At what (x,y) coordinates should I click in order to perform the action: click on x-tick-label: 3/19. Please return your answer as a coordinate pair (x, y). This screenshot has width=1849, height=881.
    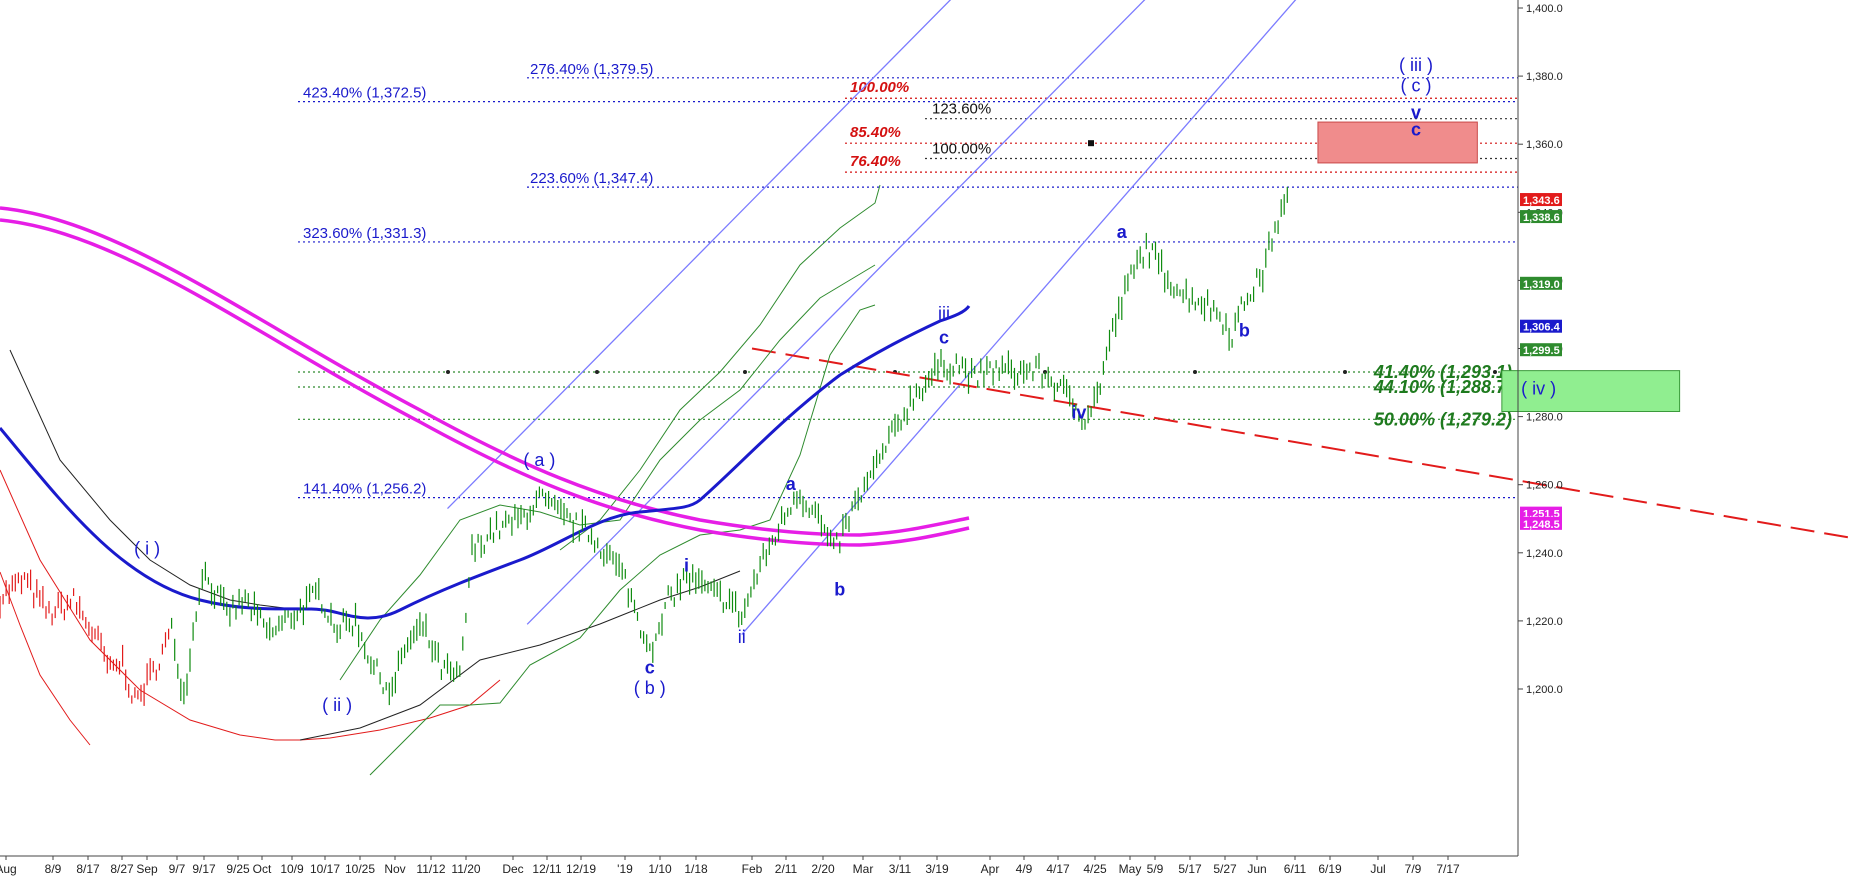
    Looking at the image, I should click on (937, 869).